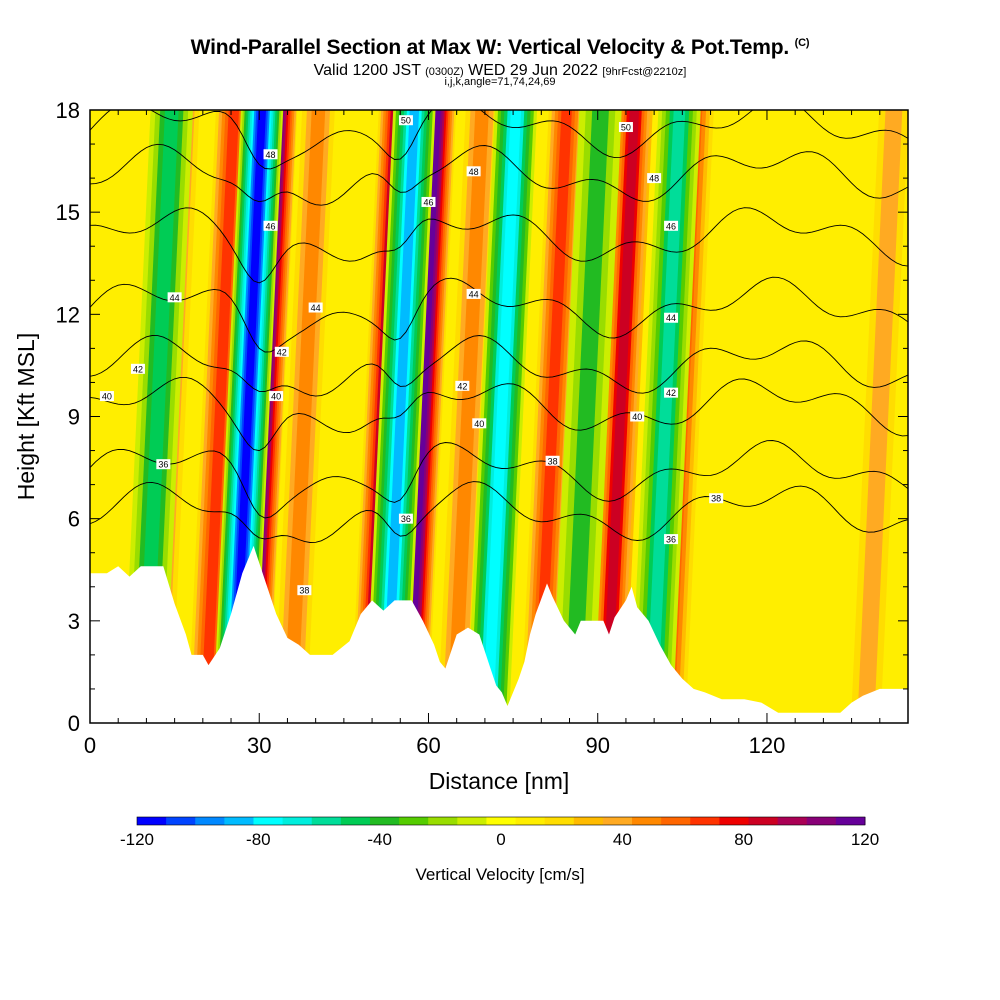 Image resolution: width=1000 pixels, height=1000 pixels. I want to click on x-tick-label: 90, so click(597, 745).